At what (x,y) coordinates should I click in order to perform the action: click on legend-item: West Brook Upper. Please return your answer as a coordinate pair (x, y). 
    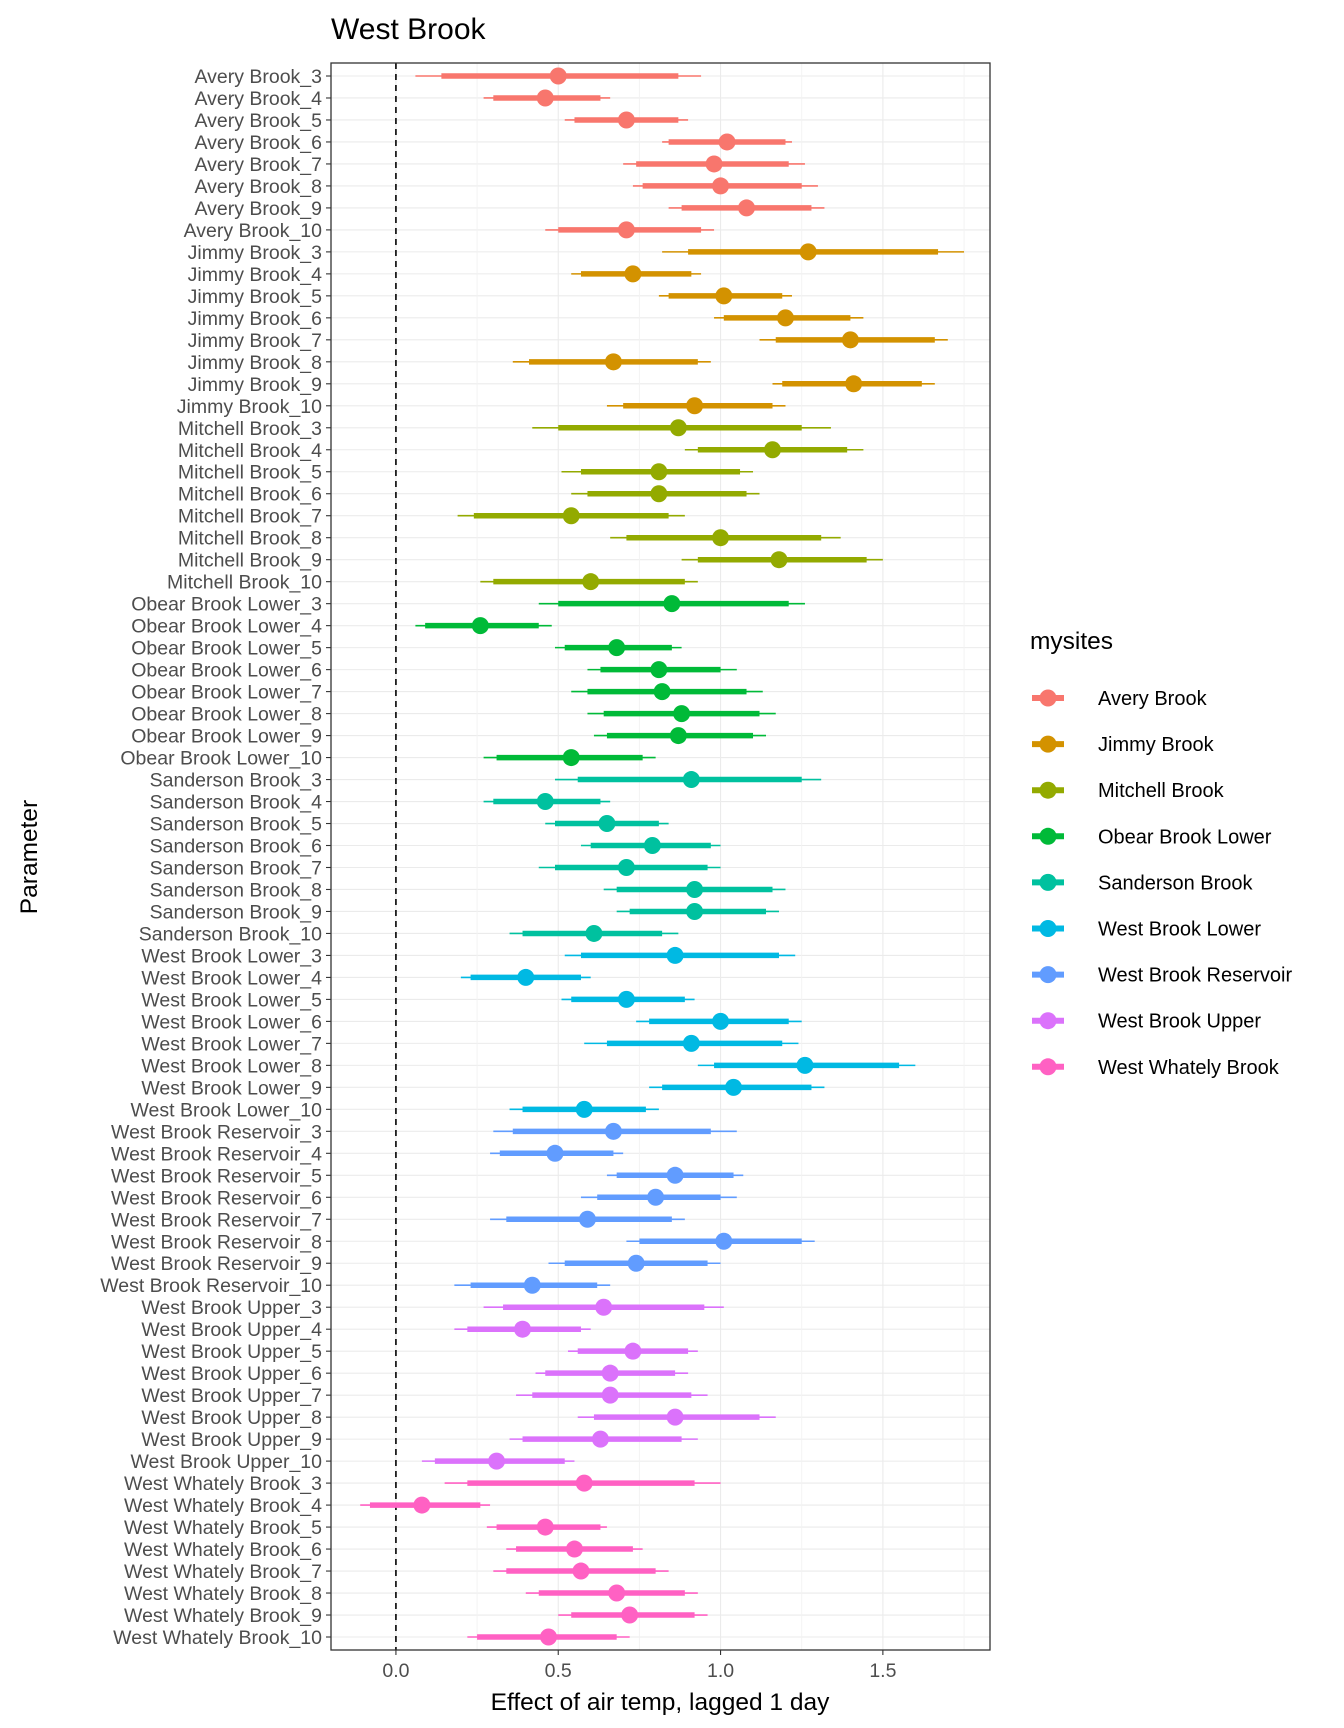
    Looking at the image, I should click on (1146, 1022).